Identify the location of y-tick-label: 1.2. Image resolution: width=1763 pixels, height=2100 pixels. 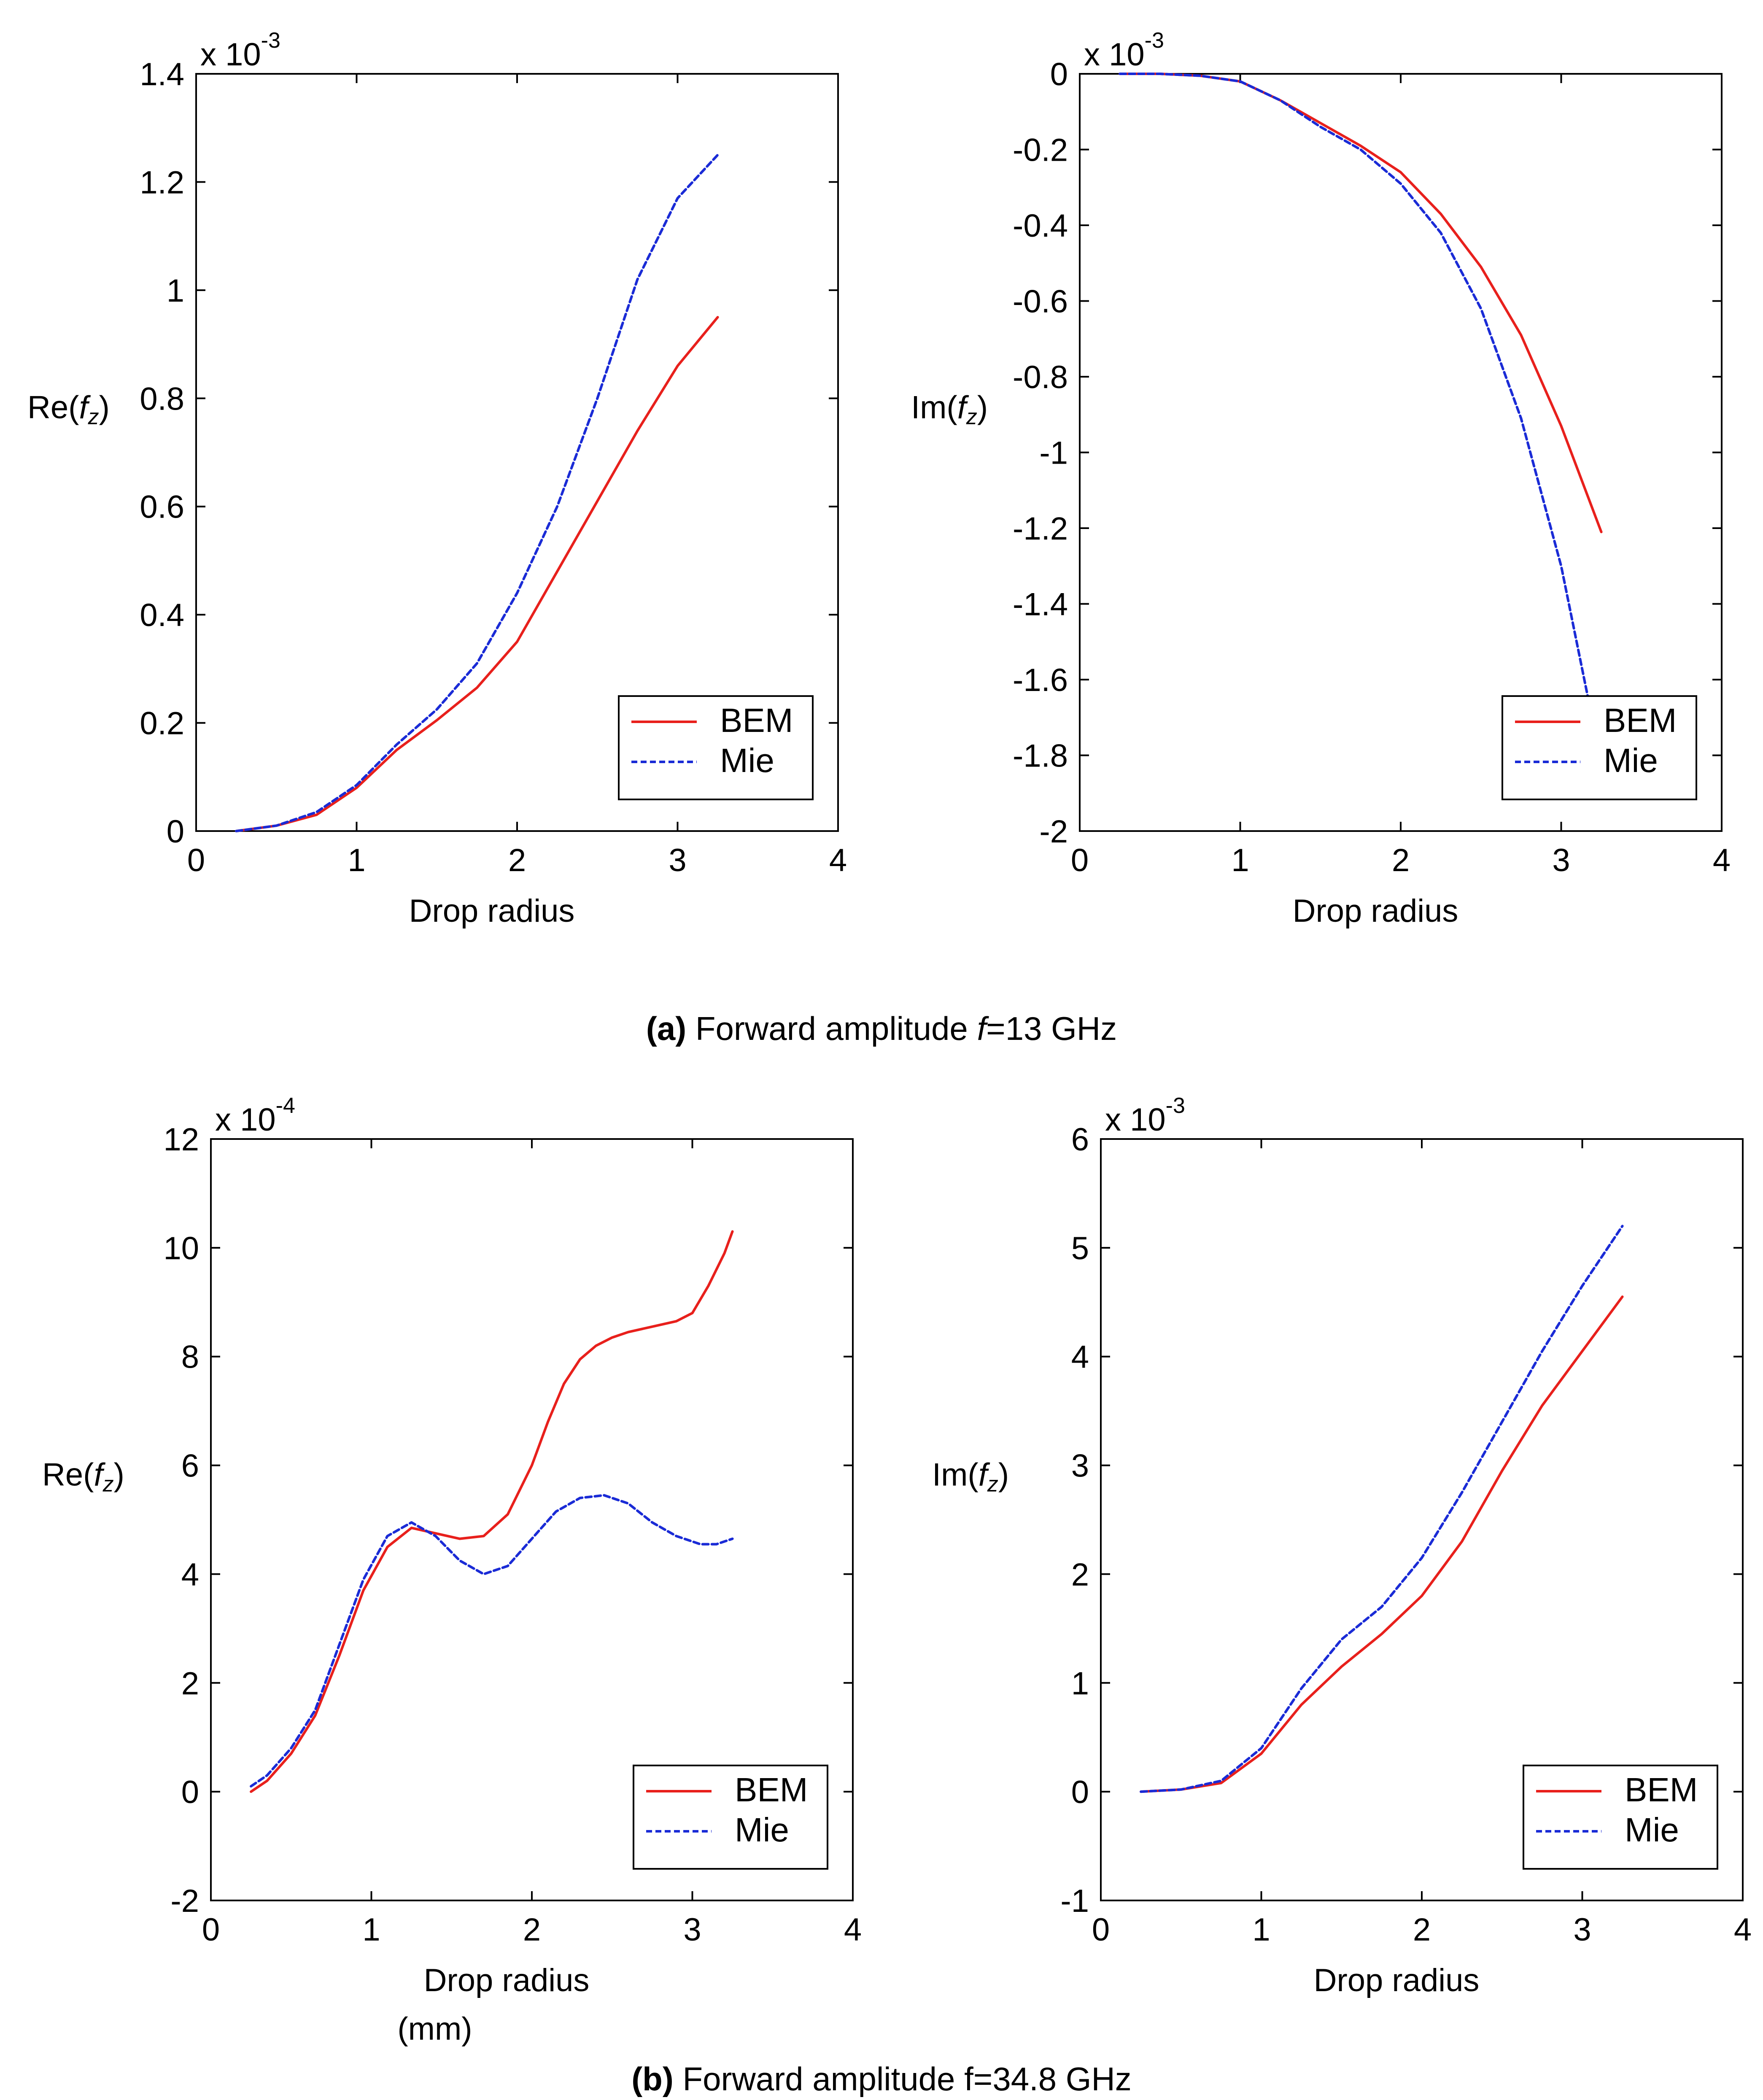
(162, 182).